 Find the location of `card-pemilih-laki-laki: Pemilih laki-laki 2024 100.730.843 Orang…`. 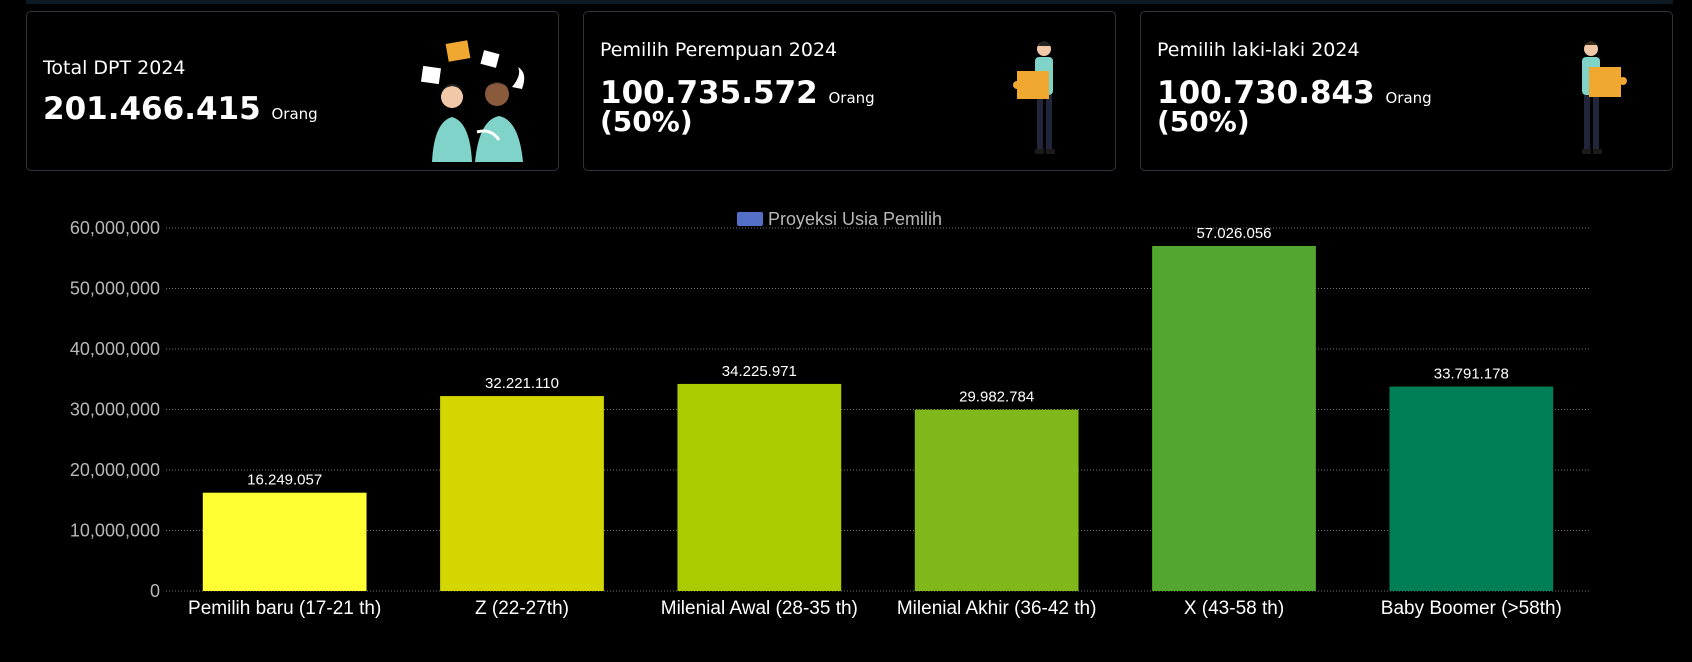

card-pemilih-laki-laki: Pemilih laki-laki 2024 100.730.843 Orang… is located at coordinates (1406, 91).